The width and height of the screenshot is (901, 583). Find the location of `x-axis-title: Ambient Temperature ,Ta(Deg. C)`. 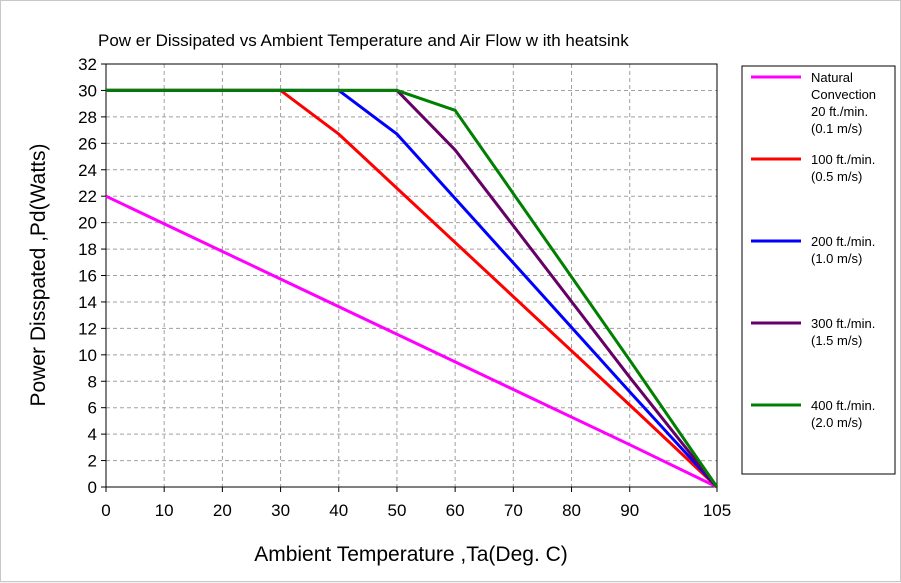

x-axis-title: Ambient Temperature ,Ta(Deg. C) is located at coordinates (411, 554).